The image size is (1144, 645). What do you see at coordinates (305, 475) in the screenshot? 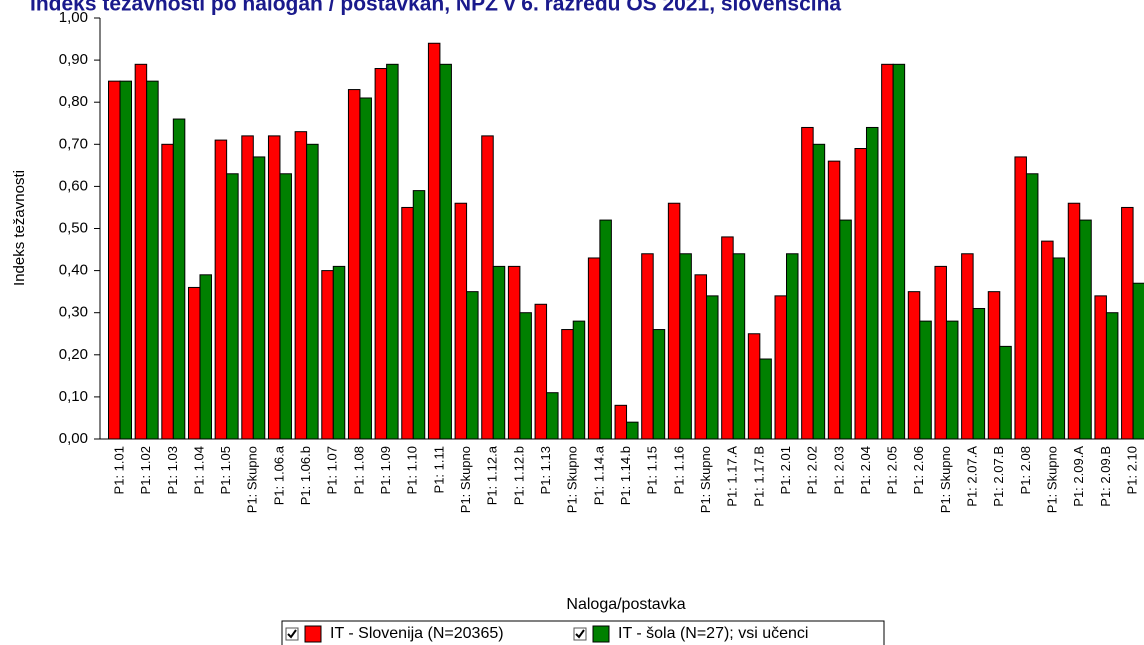
I see `x-tick-label: P1: 1.06.b` at bounding box center [305, 475].